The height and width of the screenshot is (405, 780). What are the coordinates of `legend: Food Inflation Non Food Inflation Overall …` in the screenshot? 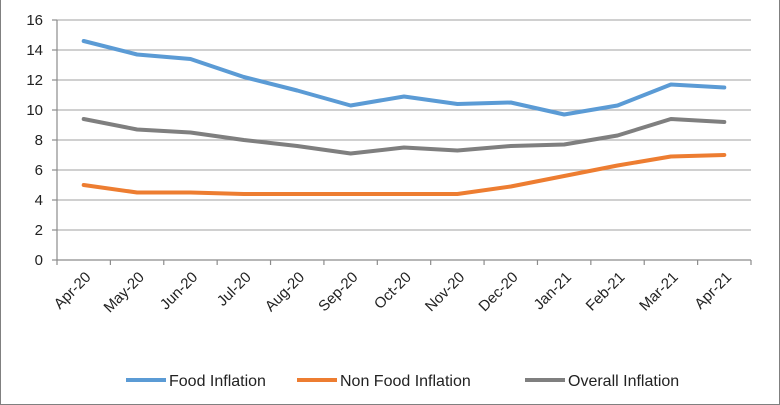 It's located at (402, 381).